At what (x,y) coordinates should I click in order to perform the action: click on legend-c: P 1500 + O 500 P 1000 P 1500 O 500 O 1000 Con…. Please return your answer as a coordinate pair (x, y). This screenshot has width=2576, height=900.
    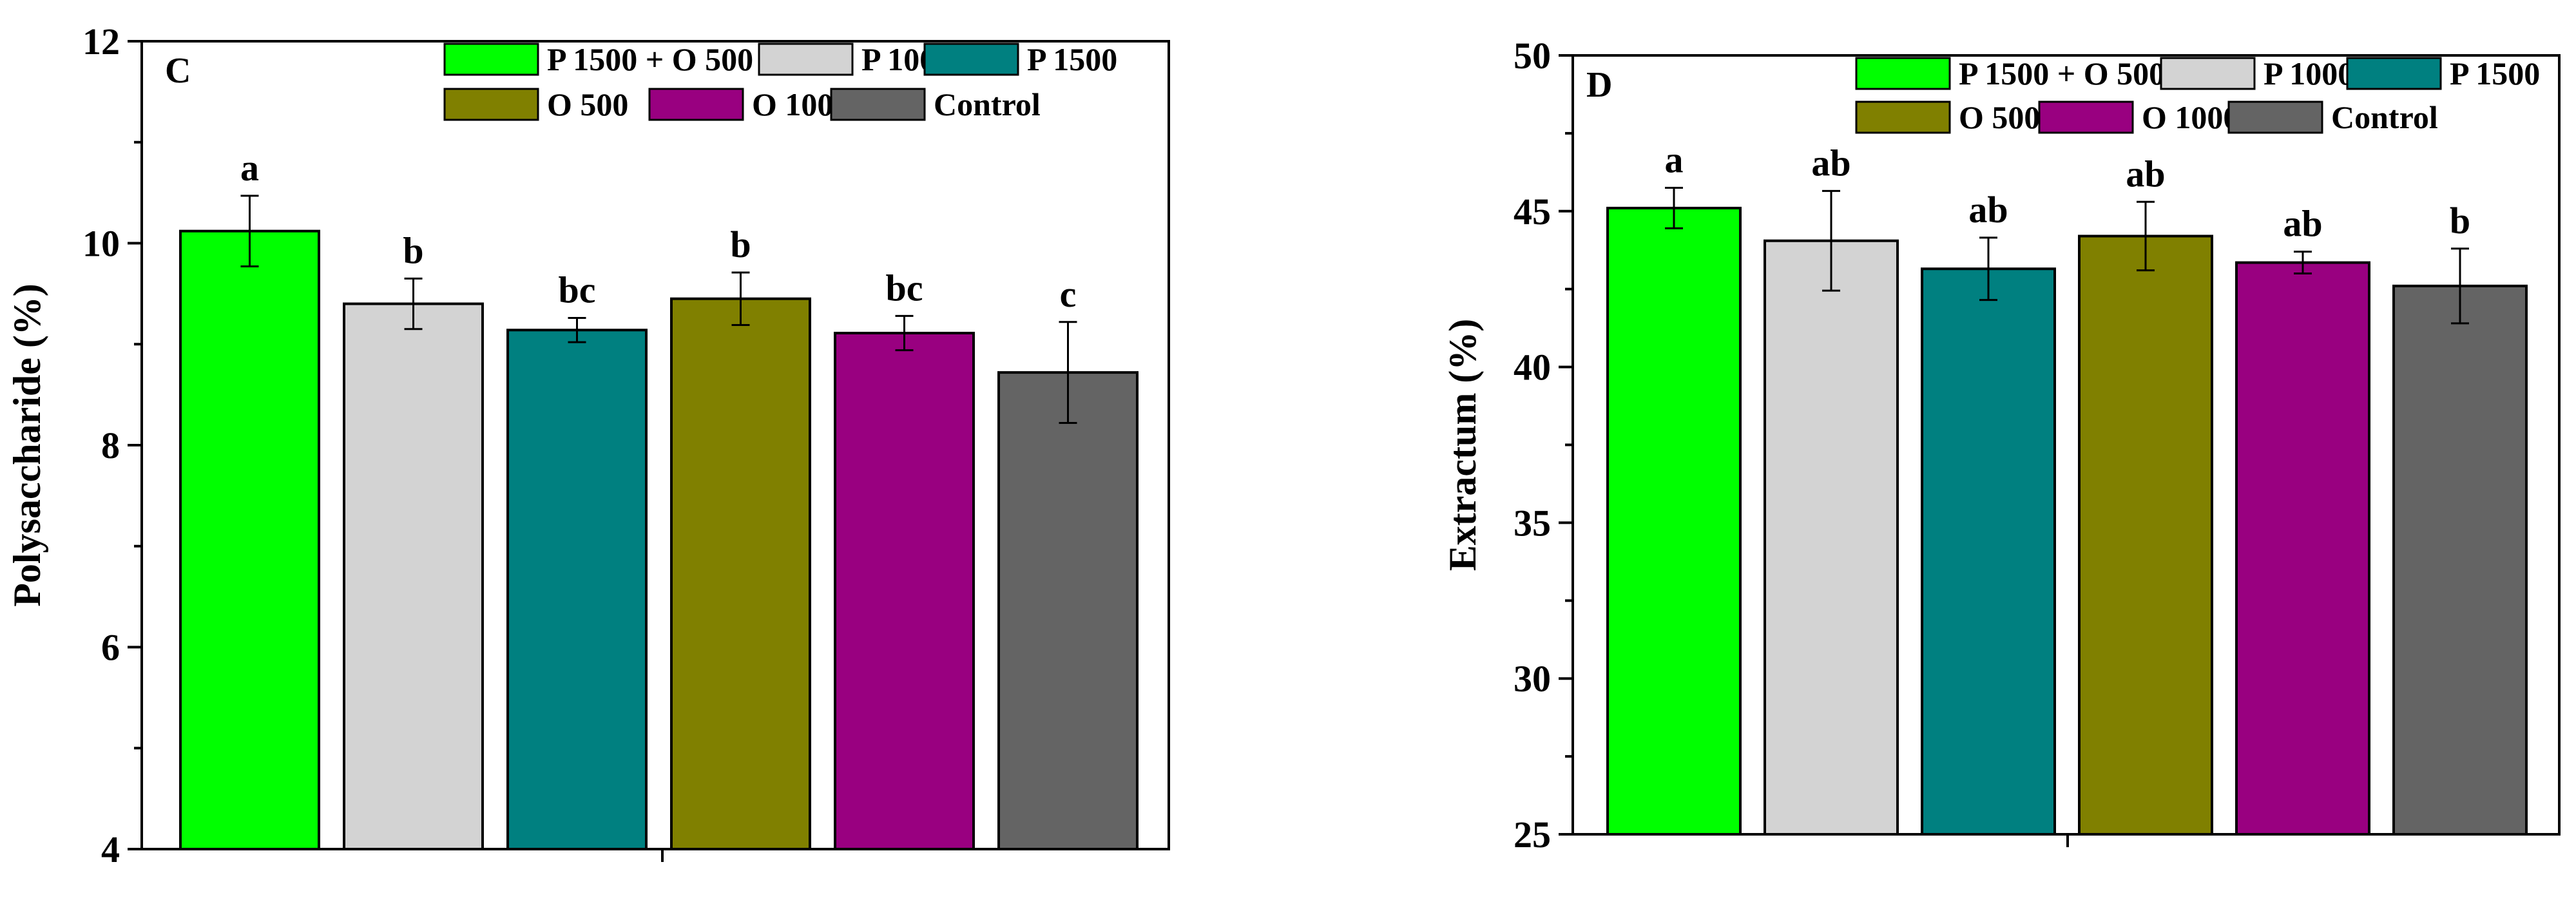
    Looking at the image, I should click on (780, 81).